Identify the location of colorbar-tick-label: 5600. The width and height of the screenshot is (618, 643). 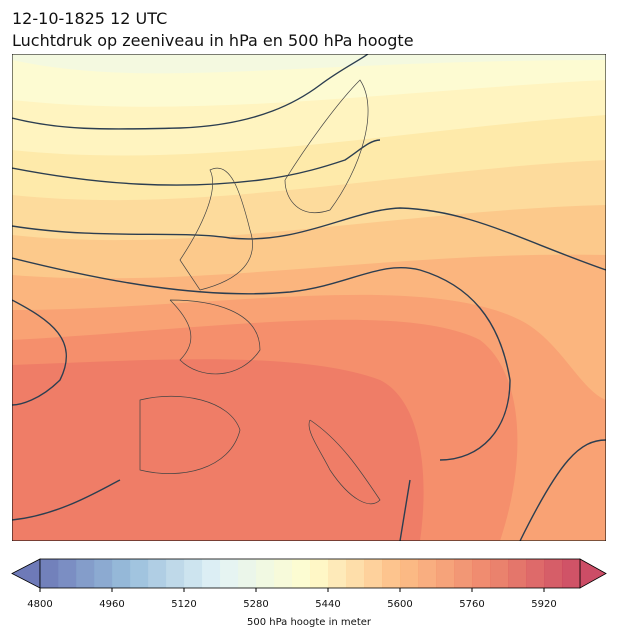
(399, 604).